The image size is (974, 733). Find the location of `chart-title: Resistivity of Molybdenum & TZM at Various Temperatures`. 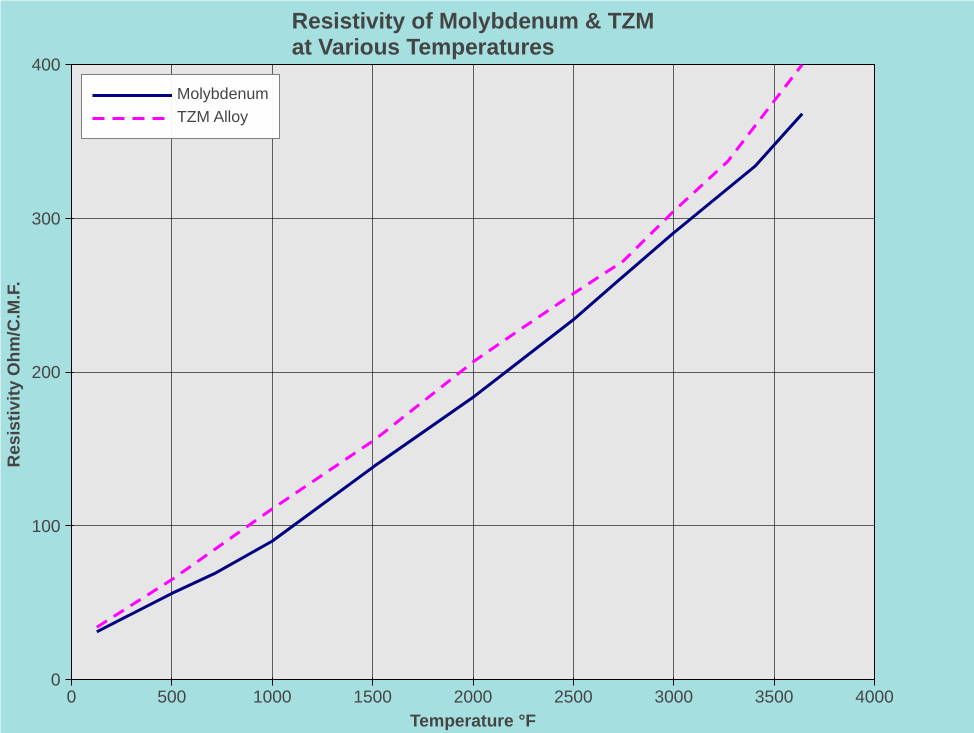

chart-title: Resistivity of Molybdenum & TZM at Various Temperatures is located at coordinates (473, 34).